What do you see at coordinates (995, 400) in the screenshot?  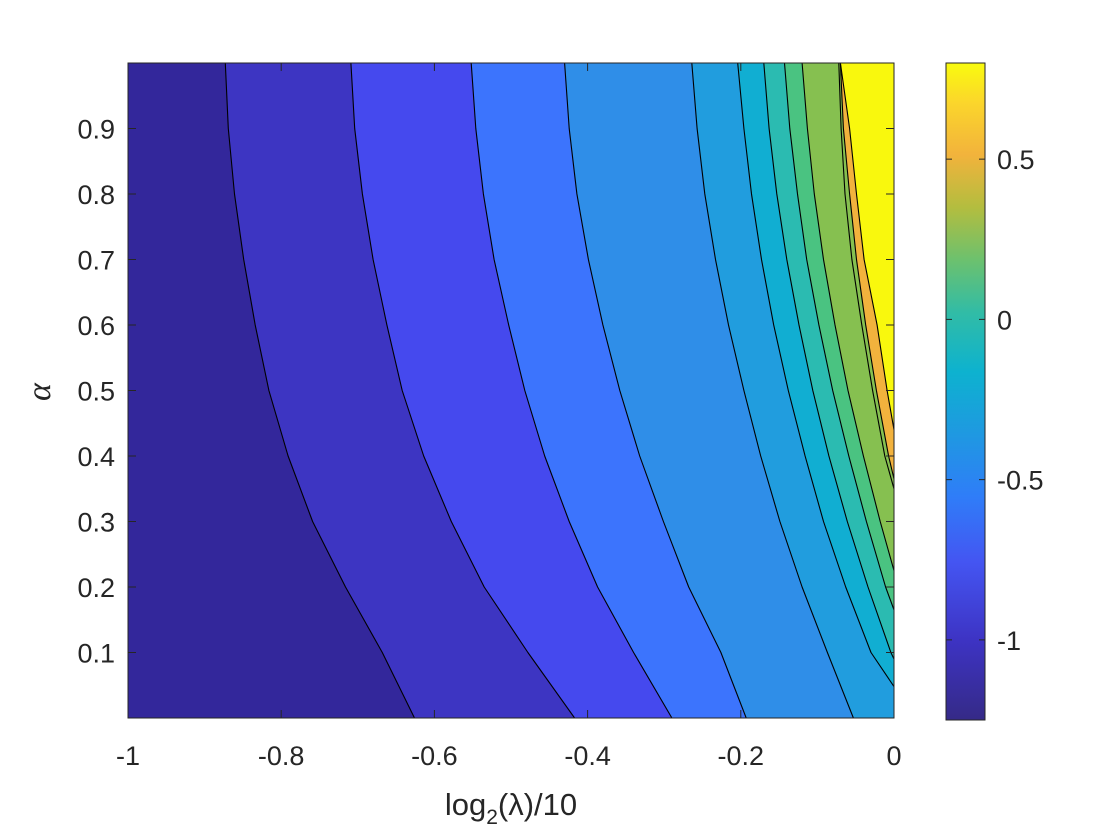 I see `colorbar-ticks: -1 -0.5 0 0.5` at bounding box center [995, 400].